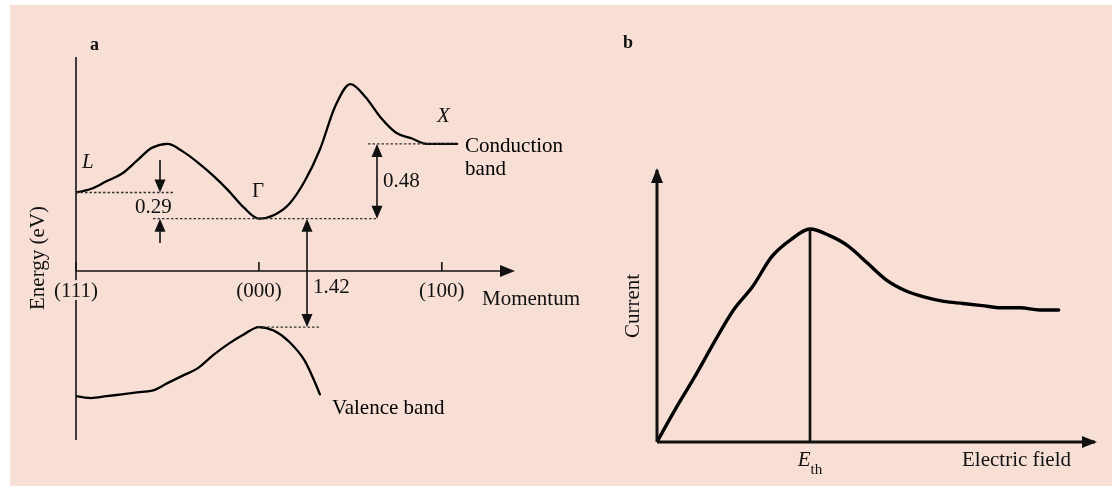  What do you see at coordinates (632, 306) in the screenshot?
I see `y-axis-title: Current` at bounding box center [632, 306].